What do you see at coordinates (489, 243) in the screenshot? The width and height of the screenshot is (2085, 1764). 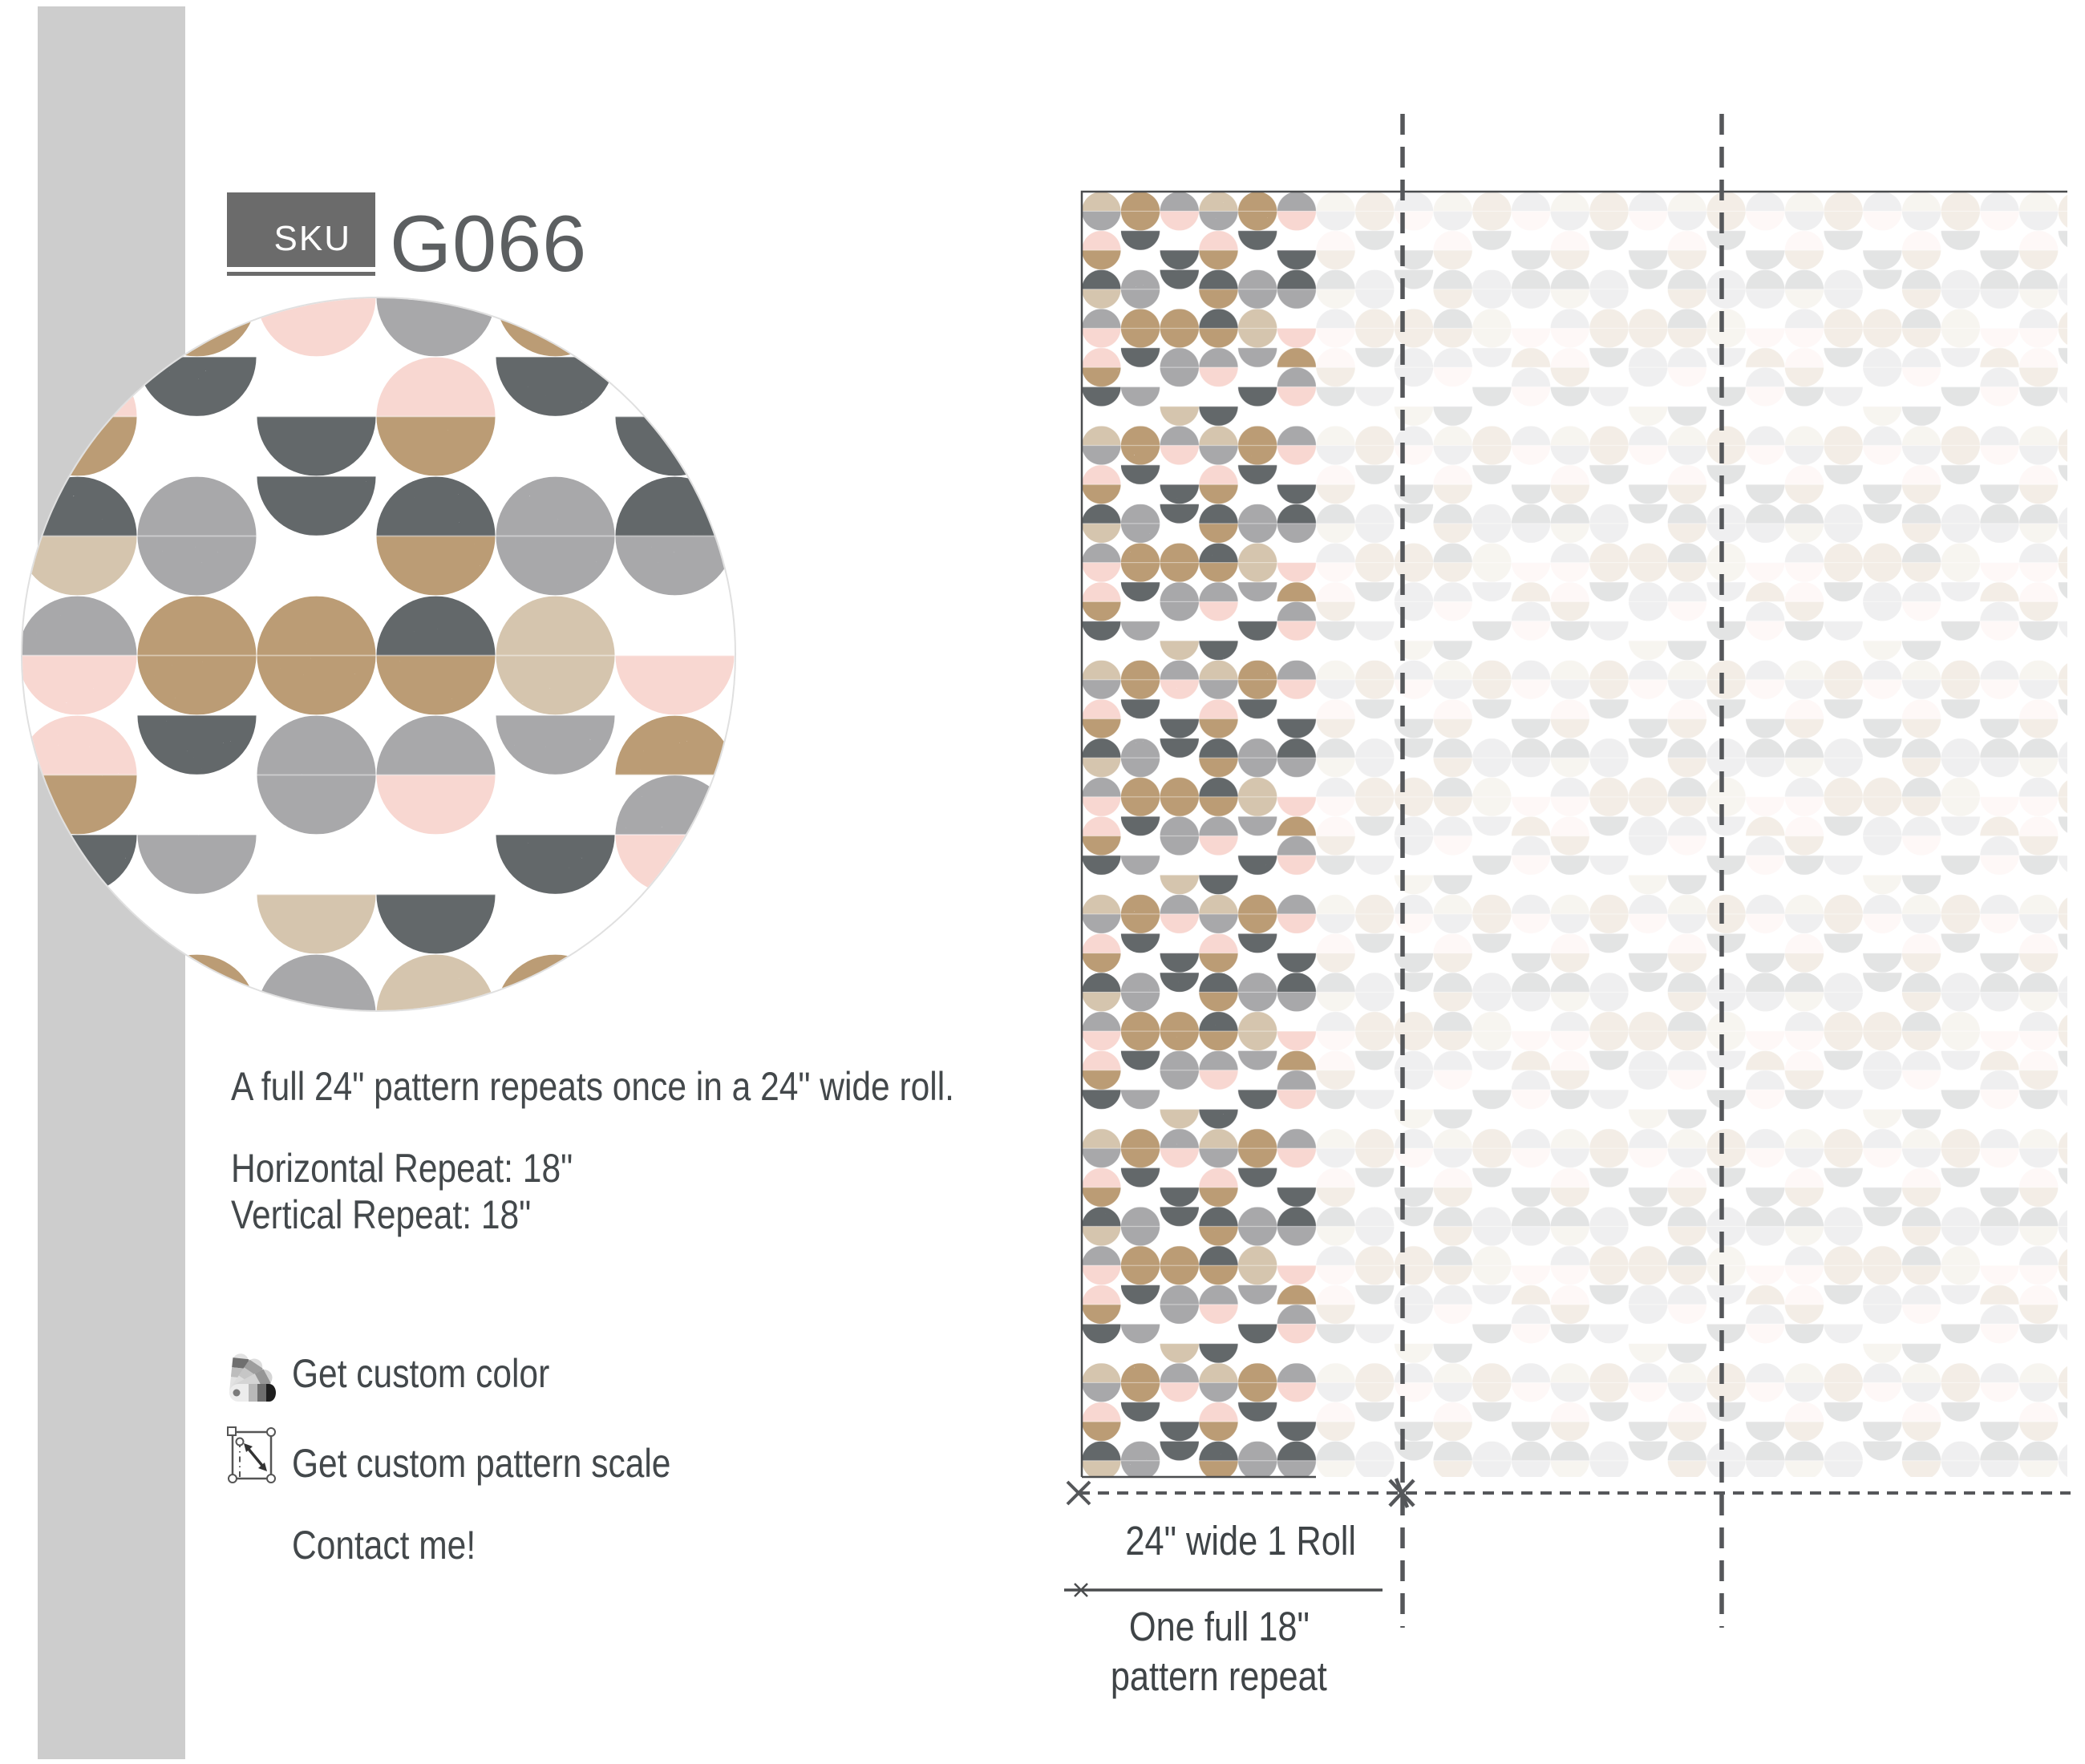 I see `page-title-sku-value: G066` at bounding box center [489, 243].